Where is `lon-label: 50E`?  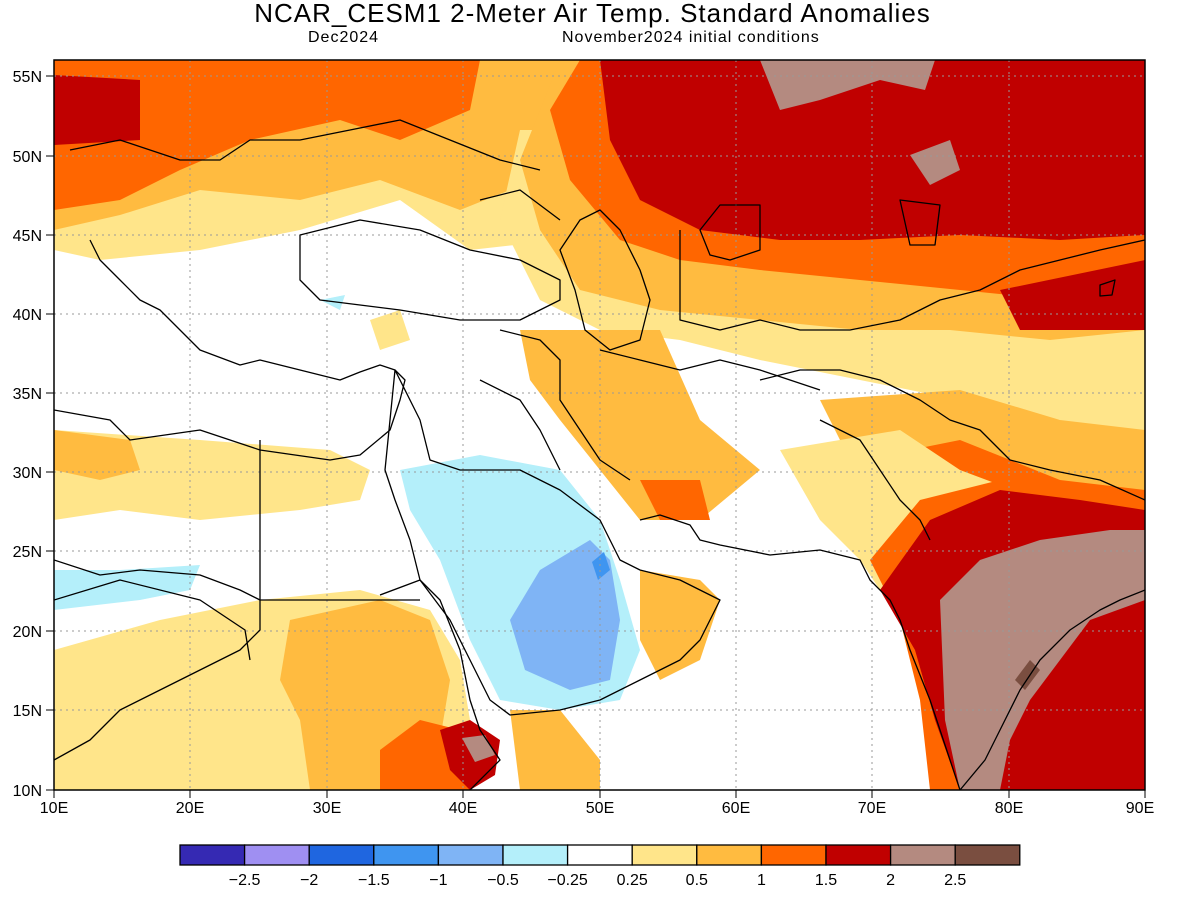 lon-label: 50E is located at coordinates (600, 808).